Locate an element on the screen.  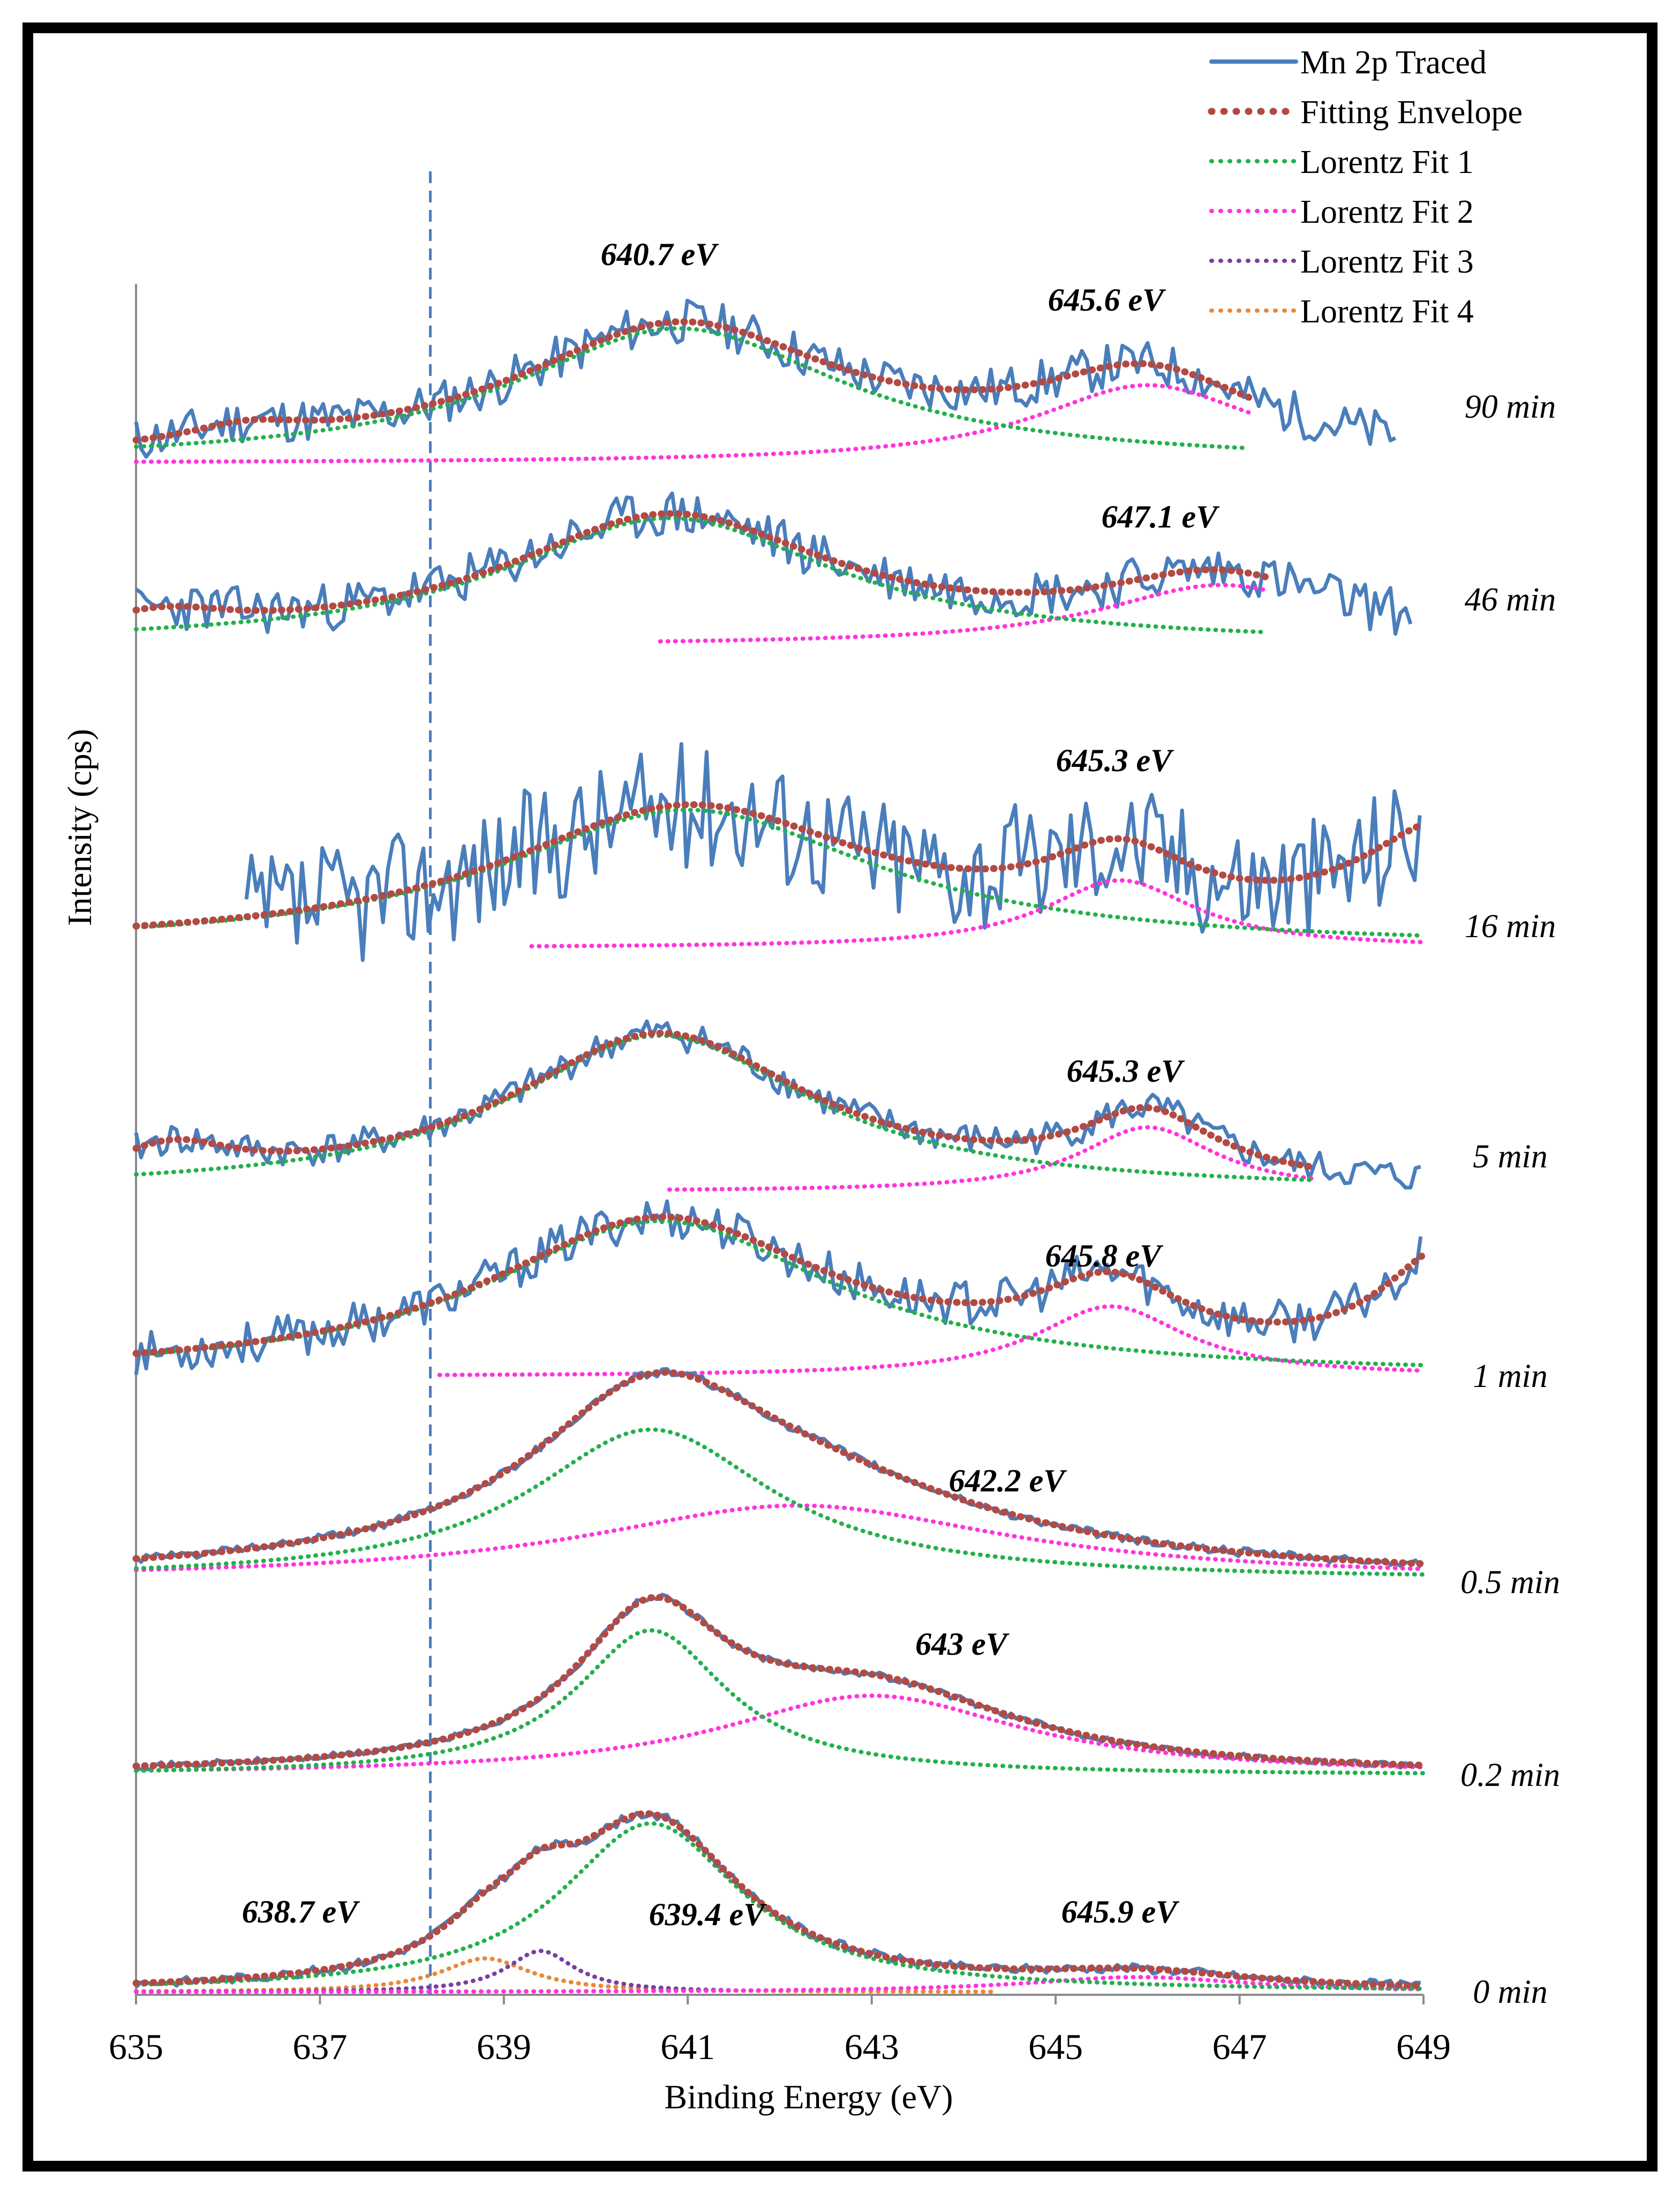
x-tick-label: 645 is located at coordinates (1055, 2046).